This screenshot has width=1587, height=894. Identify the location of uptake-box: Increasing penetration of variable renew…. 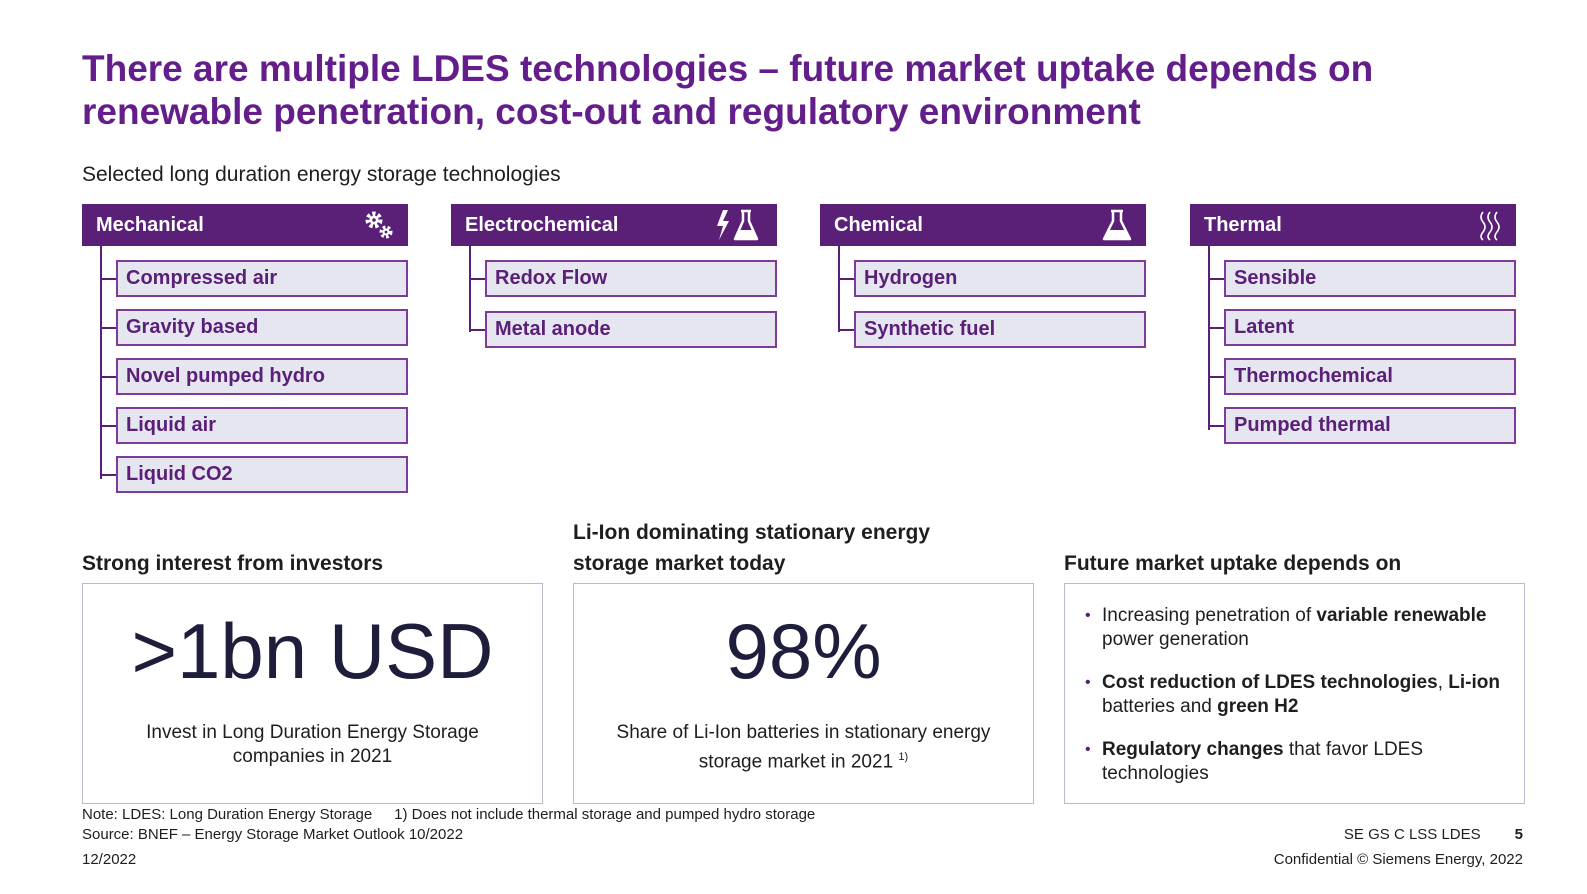
(1294, 693).